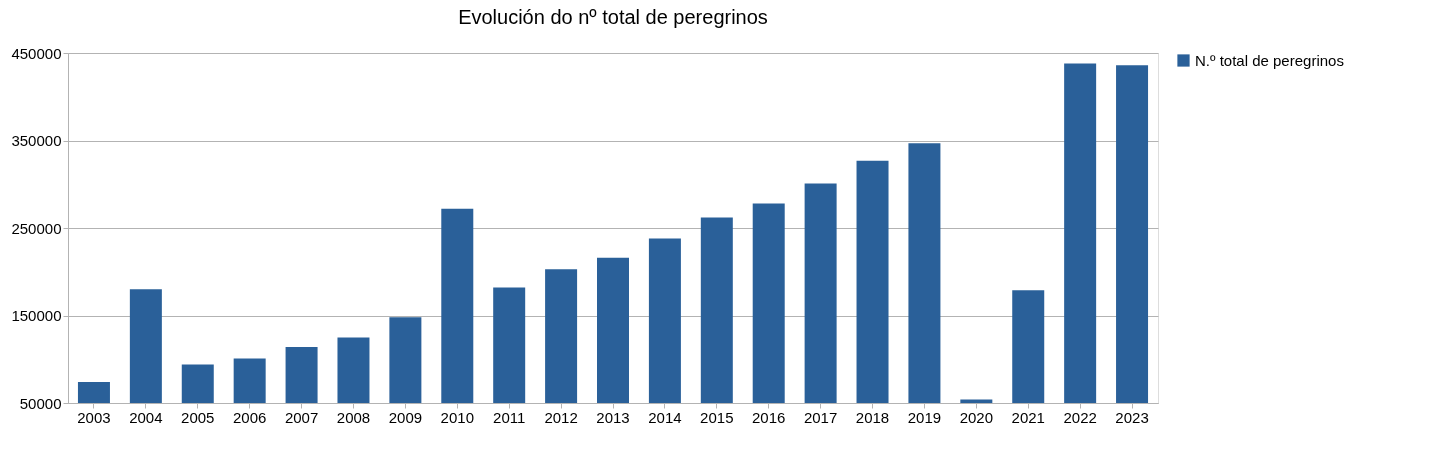 This screenshot has width=1450, height=453. Describe the element at coordinates (1080, 417) in the screenshot. I see `x-tick-label: 2022` at that location.